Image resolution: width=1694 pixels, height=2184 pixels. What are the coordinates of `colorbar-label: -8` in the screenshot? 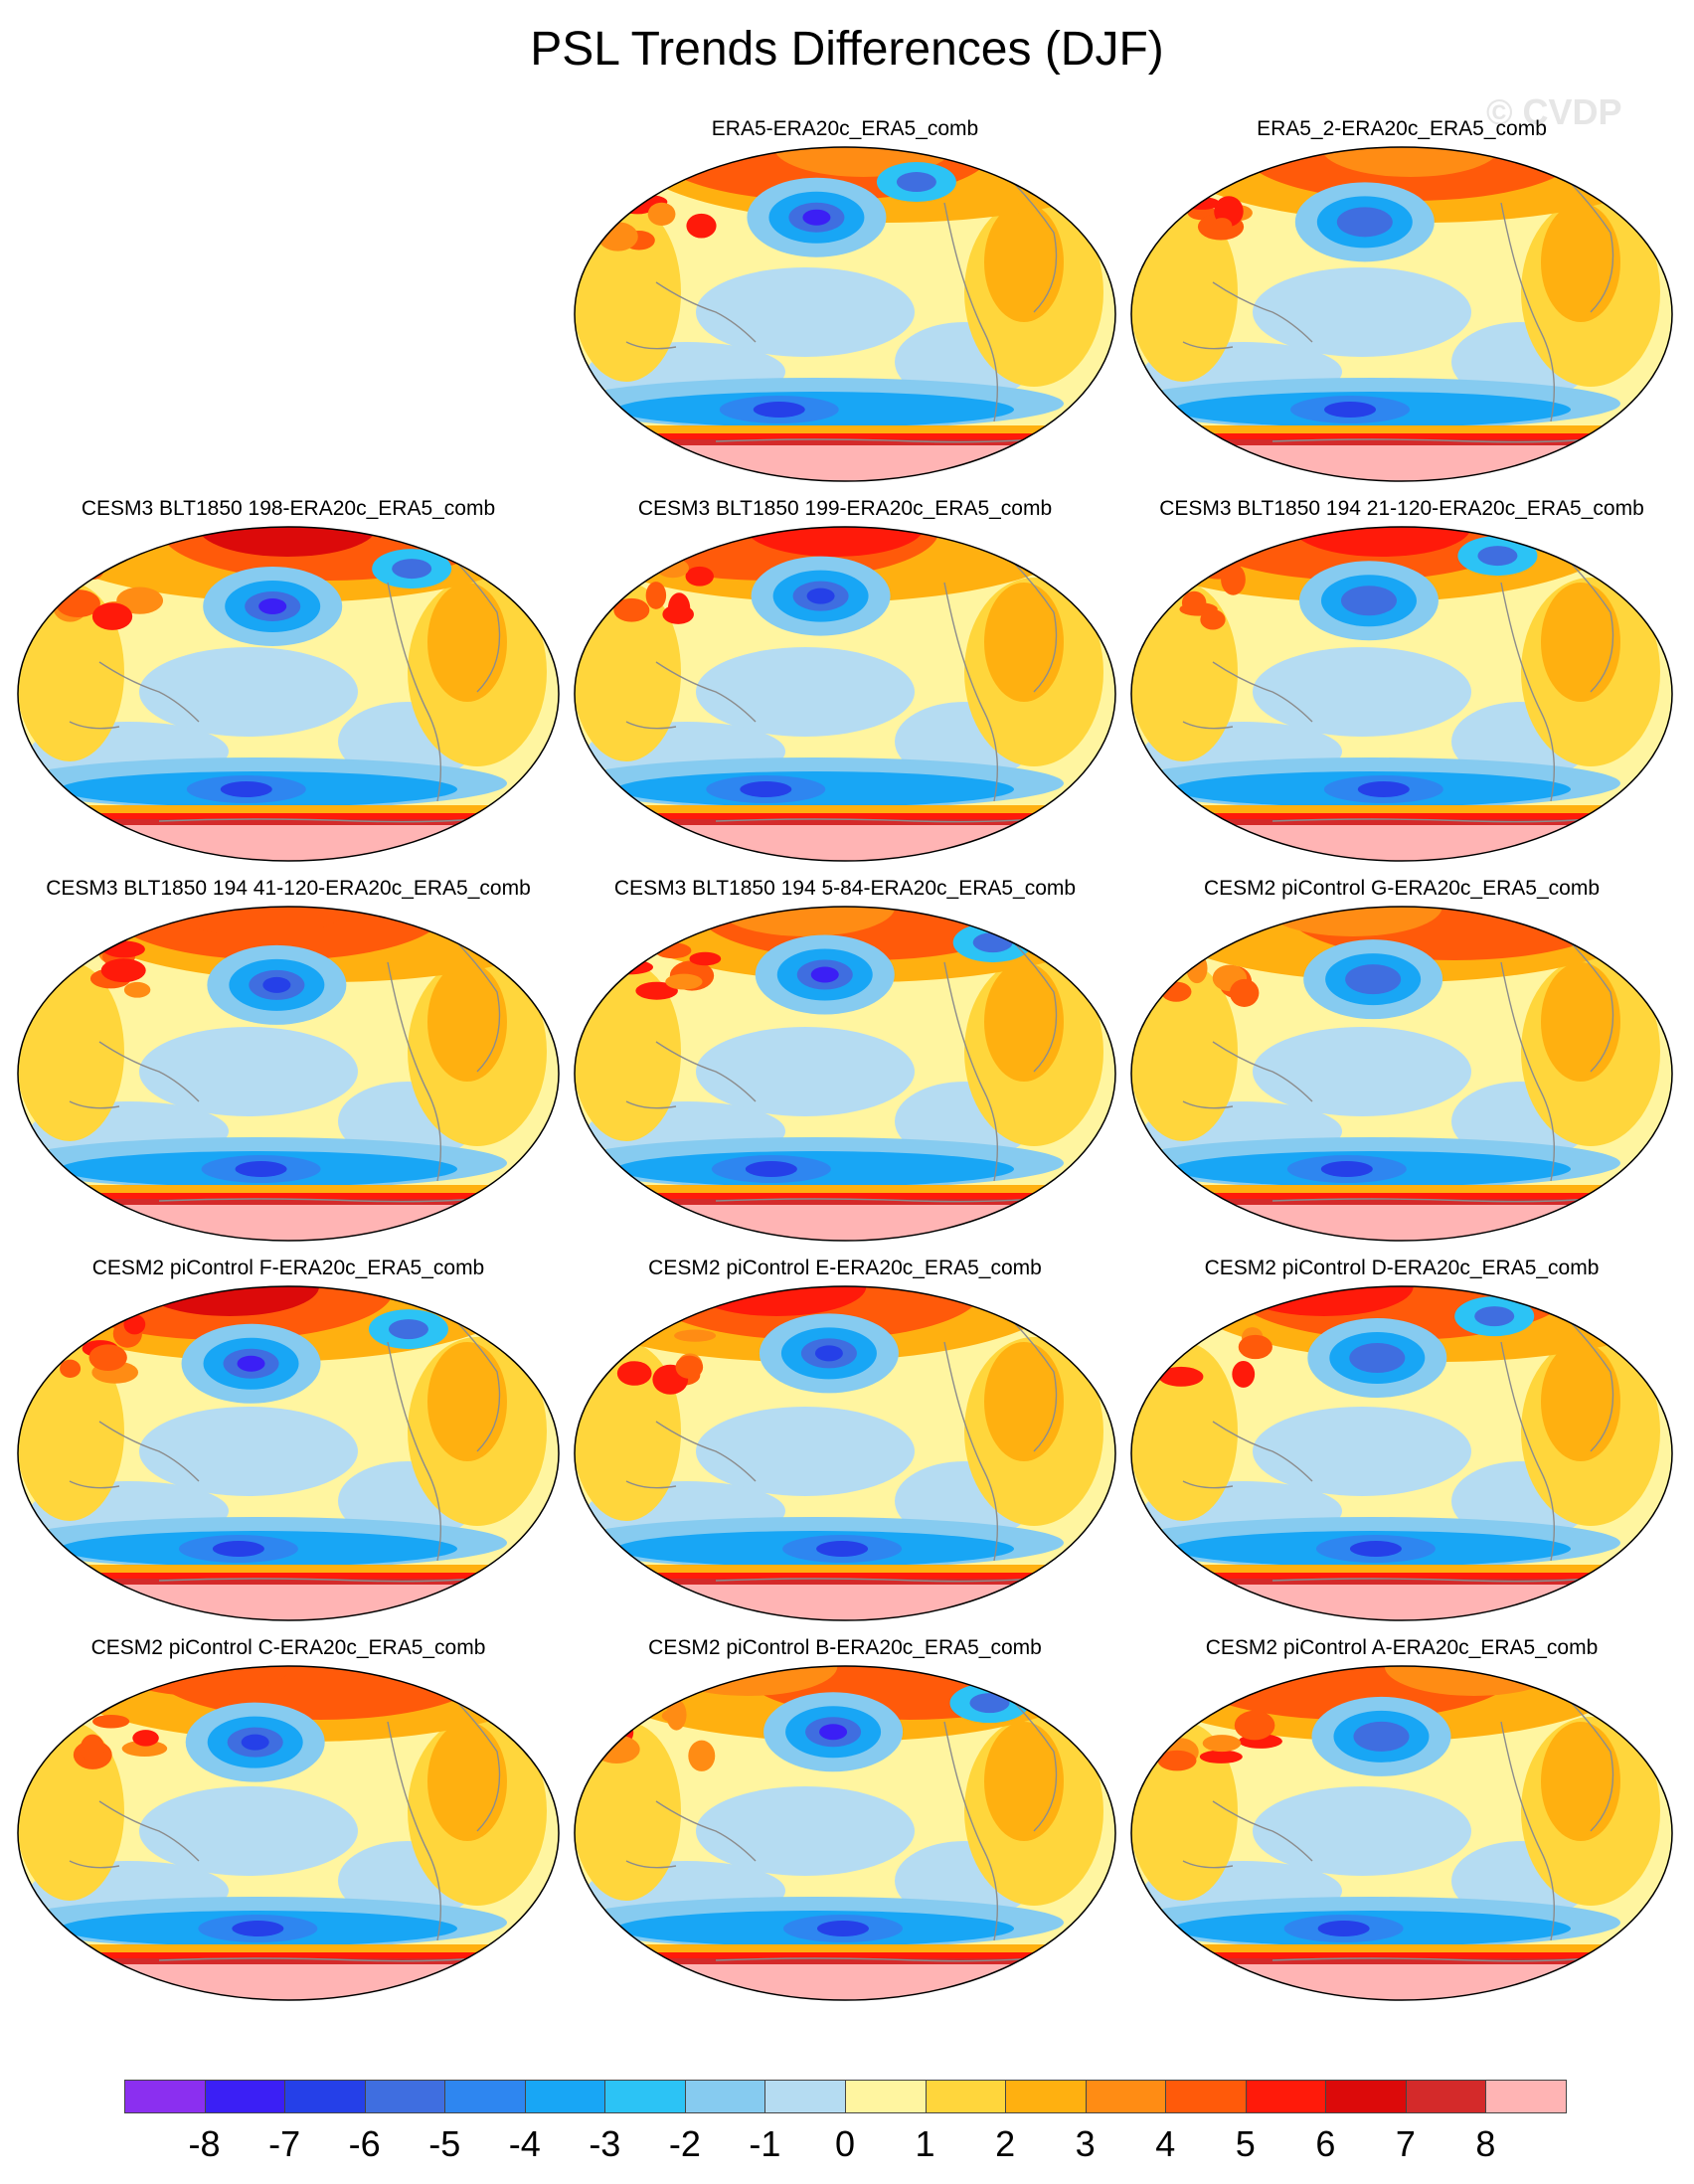 It's located at (204, 2143).